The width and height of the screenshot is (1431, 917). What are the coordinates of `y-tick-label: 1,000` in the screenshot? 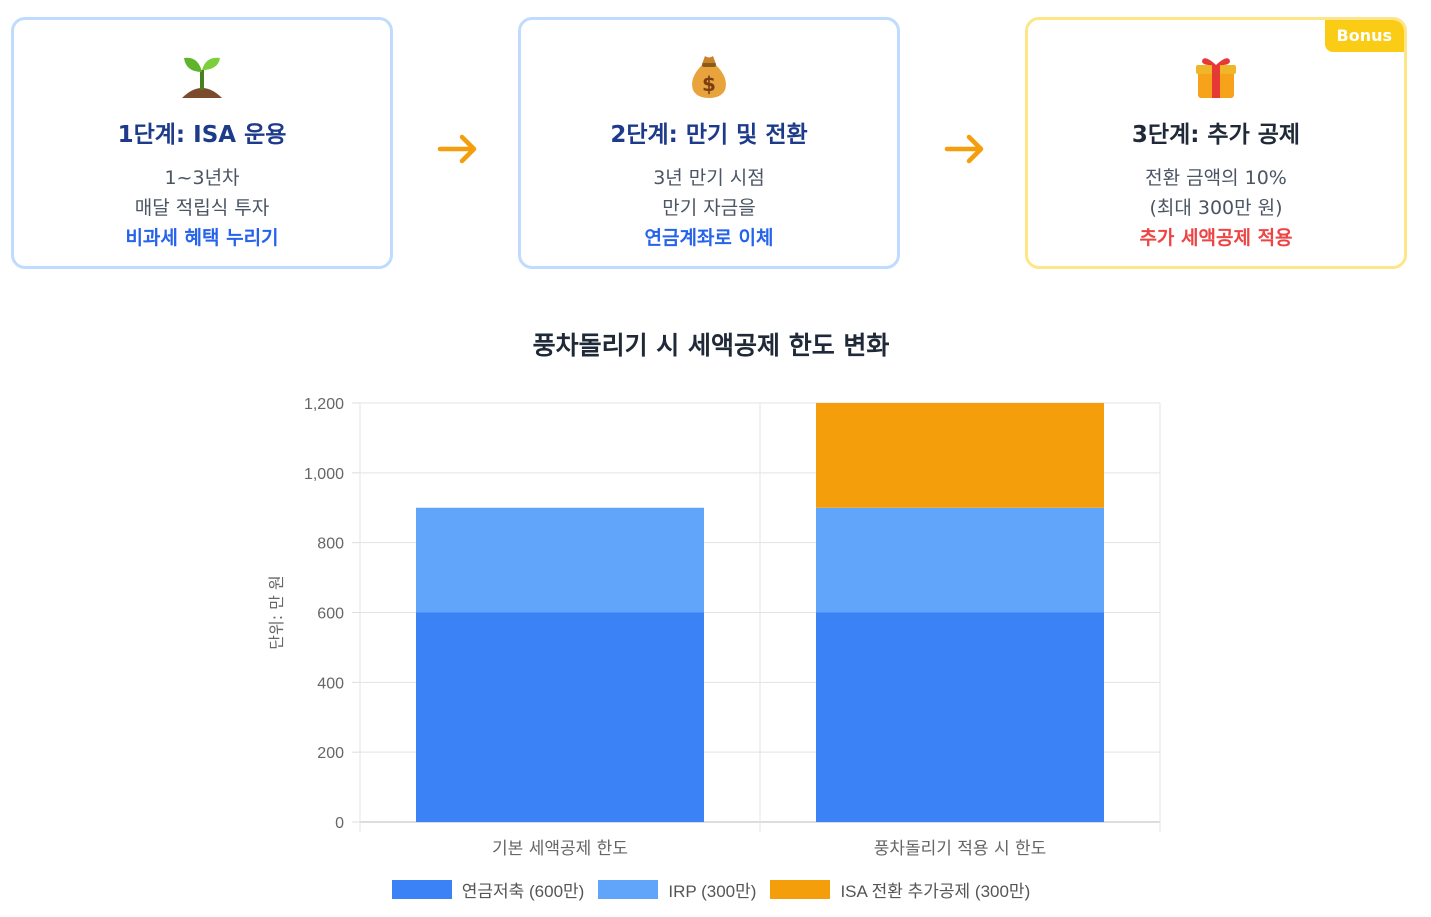 It's located at (324, 474).